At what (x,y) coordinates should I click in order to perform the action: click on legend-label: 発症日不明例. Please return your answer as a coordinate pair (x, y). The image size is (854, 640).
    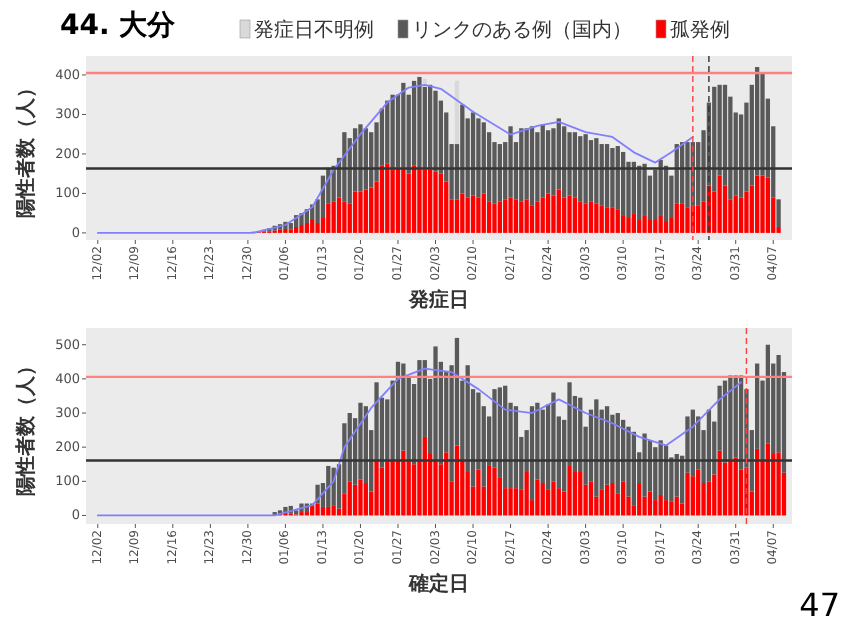
    Looking at the image, I should click on (314, 30).